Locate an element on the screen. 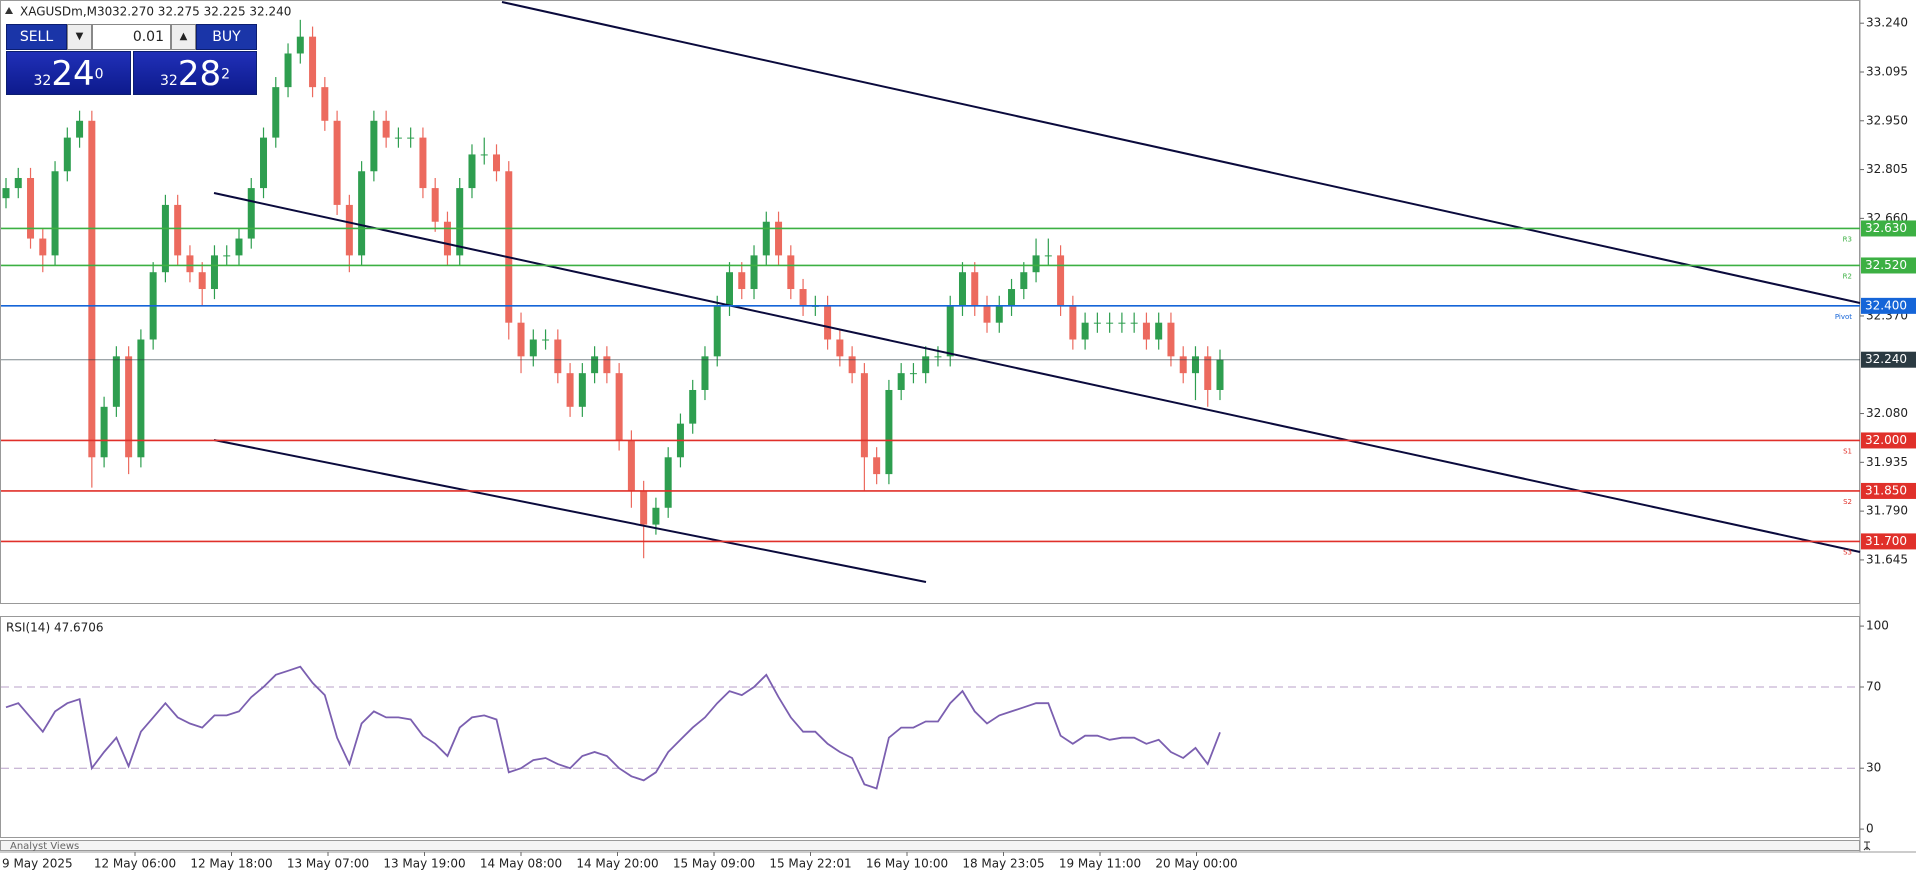 The height and width of the screenshot is (874, 1916). y-tick-label: 70 is located at coordinates (1873, 686).